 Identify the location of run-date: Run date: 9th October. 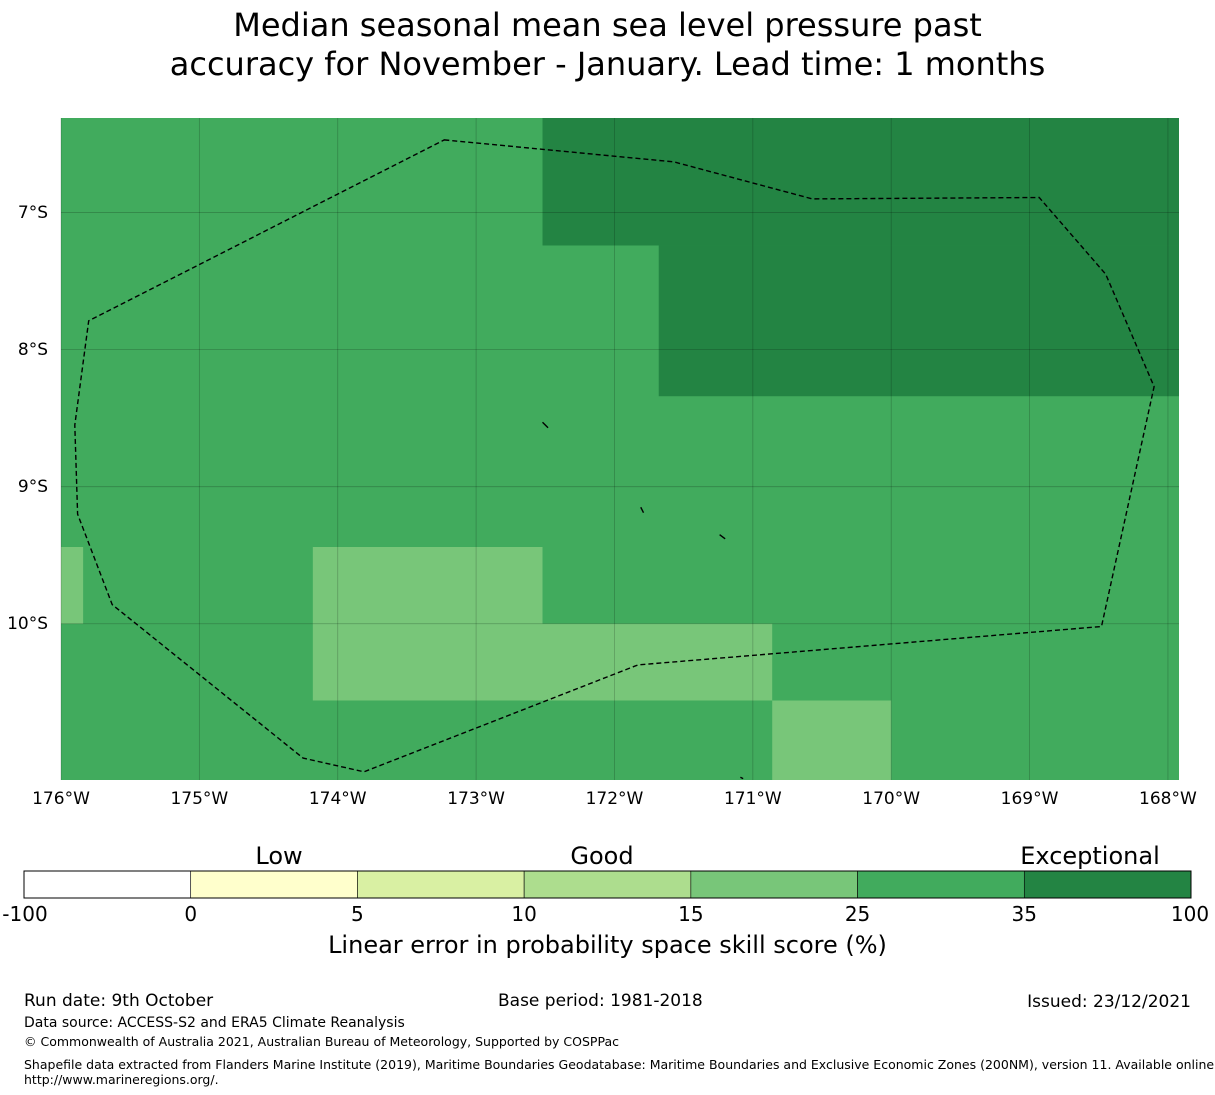
(119, 1001).